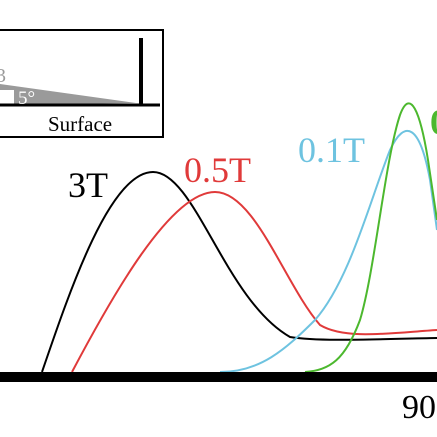 This screenshot has width=437, height=437. Describe the element at coordinates (88, 185) in the screenshot. I see `curve-label: 3T` at that location.